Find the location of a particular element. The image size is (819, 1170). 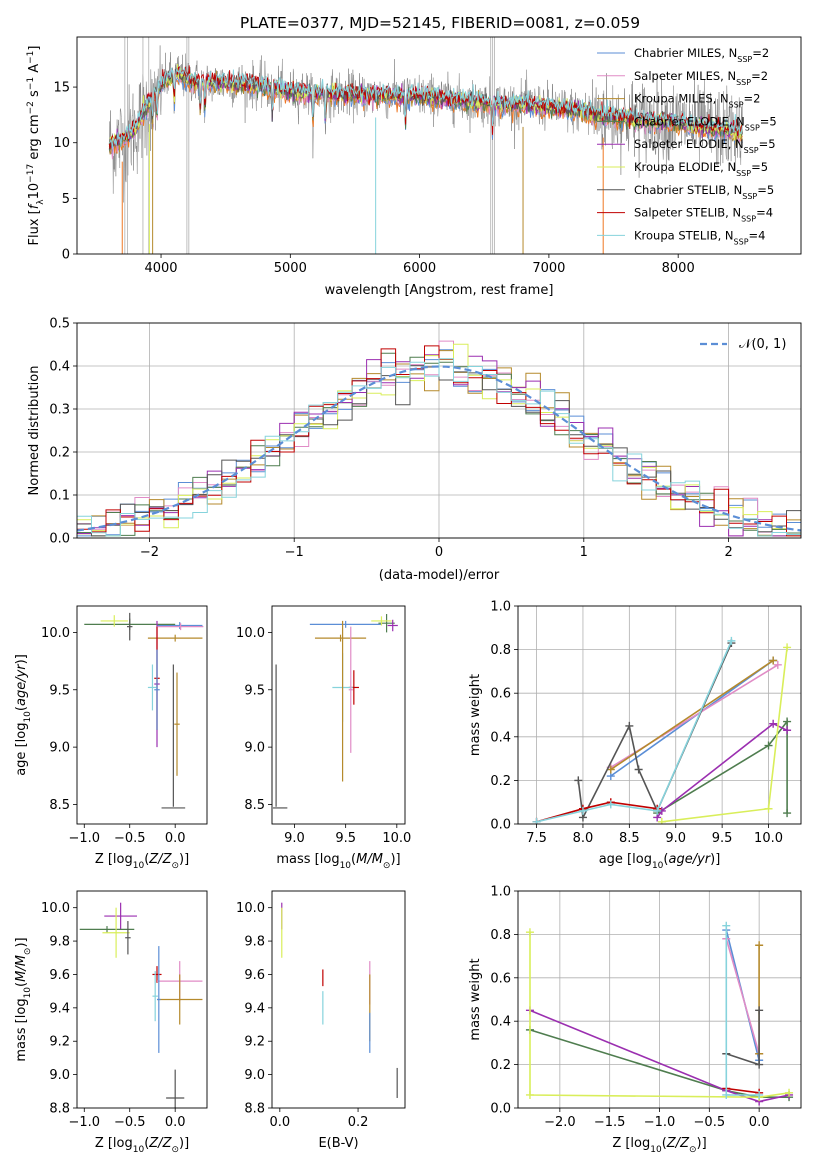

y-tick-label: 1.0 is located at coordinates (500, 892).